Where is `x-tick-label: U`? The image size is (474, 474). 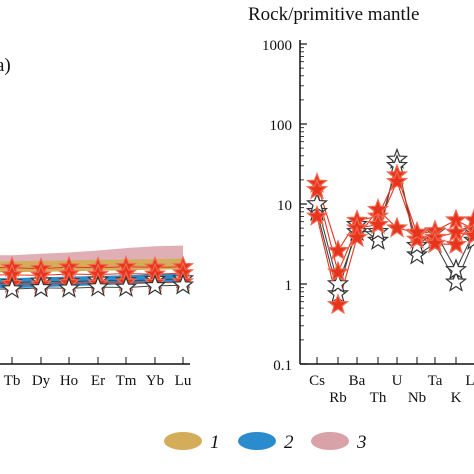 x-tick-label: U is located at coordinates (397, 381).